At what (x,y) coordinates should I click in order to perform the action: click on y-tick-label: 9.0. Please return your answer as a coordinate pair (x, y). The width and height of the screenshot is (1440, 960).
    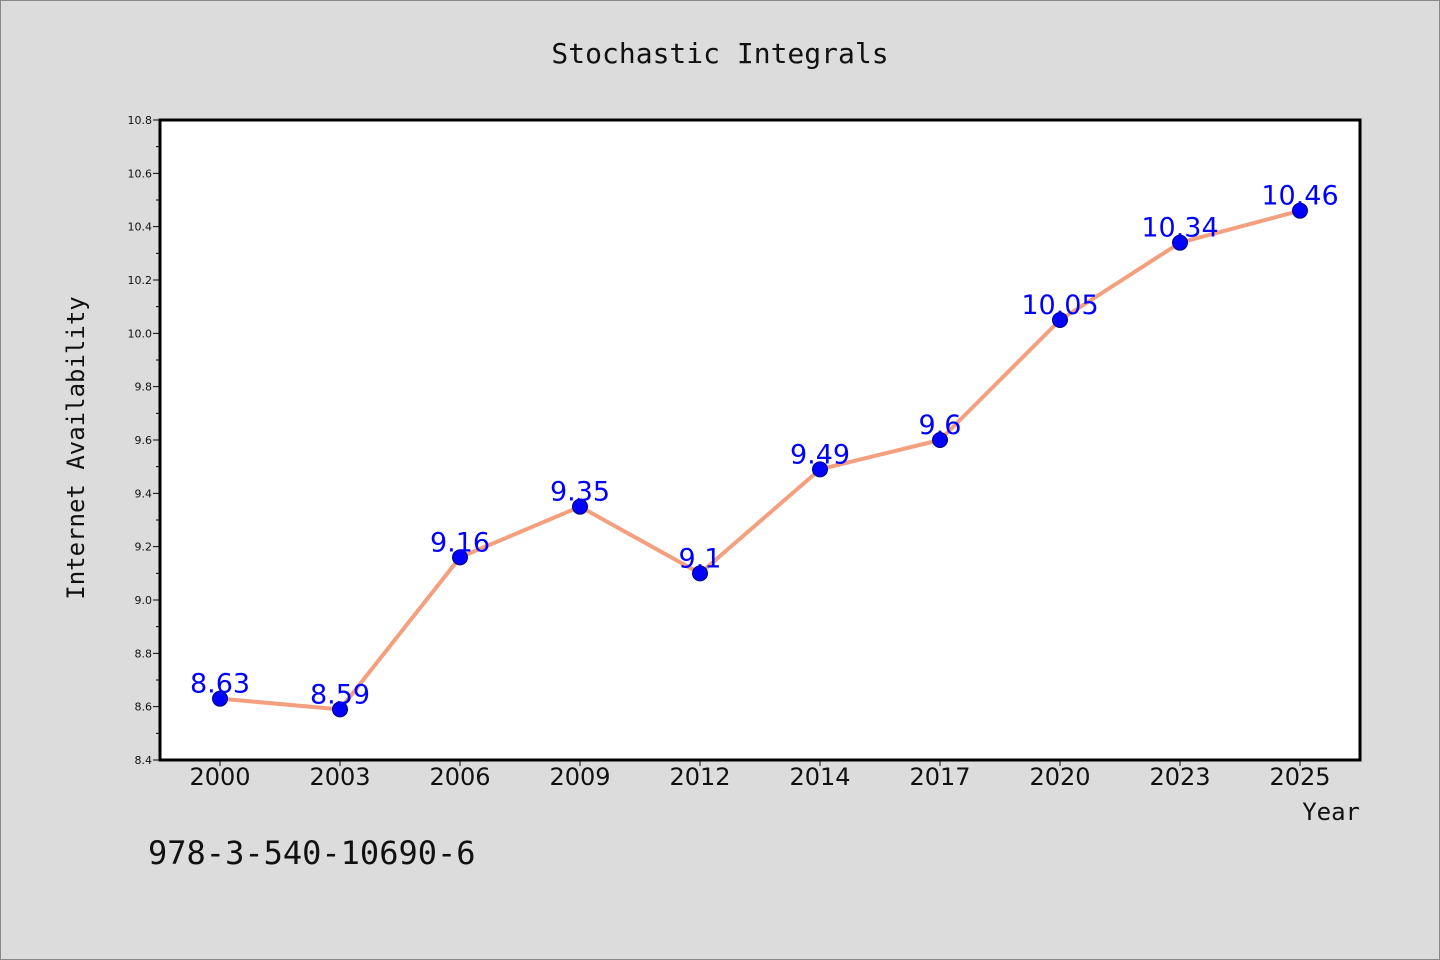
    Looking at the image, I should click on (144, 600).